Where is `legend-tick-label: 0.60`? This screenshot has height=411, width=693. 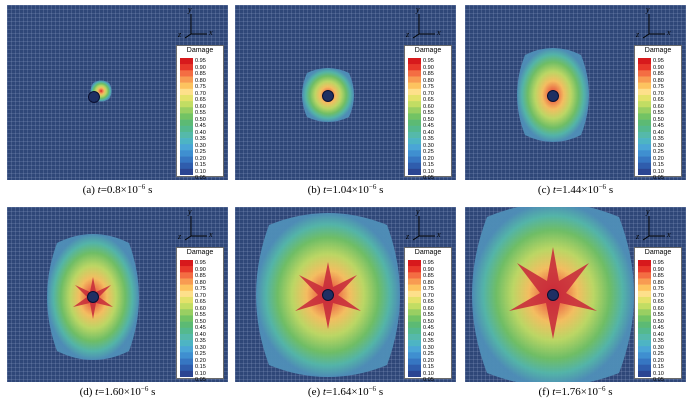
legend-tick-label: 0.60 is located at coordinates (658, 106).